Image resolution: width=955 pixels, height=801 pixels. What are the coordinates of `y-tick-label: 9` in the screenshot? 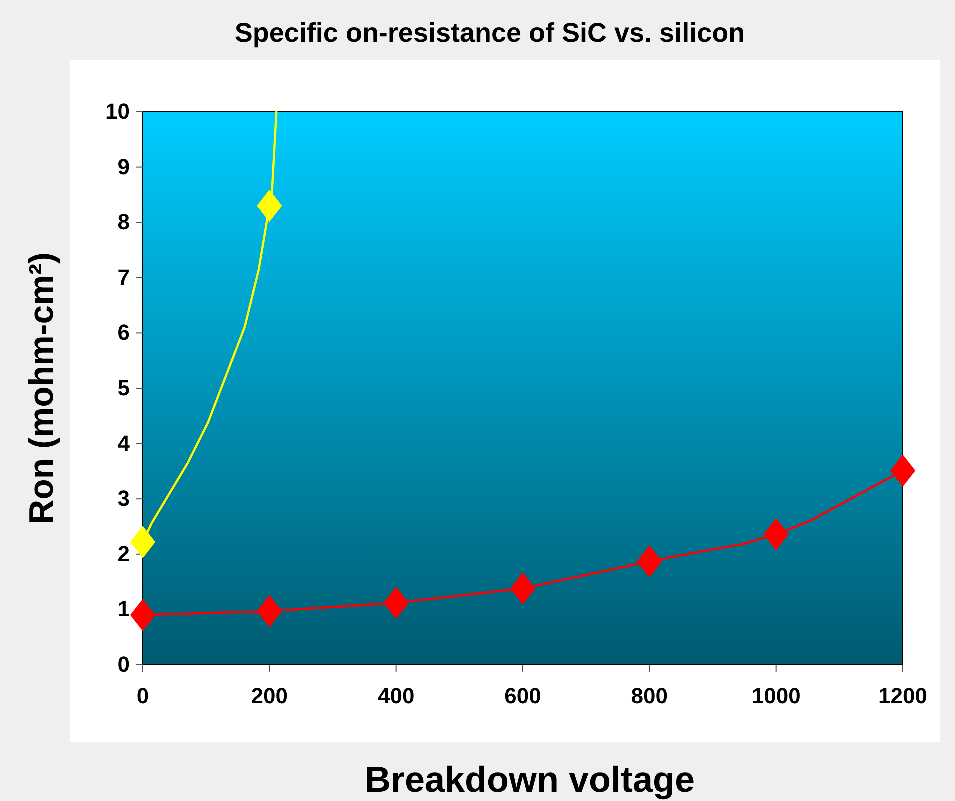 It's located at (124, 167).